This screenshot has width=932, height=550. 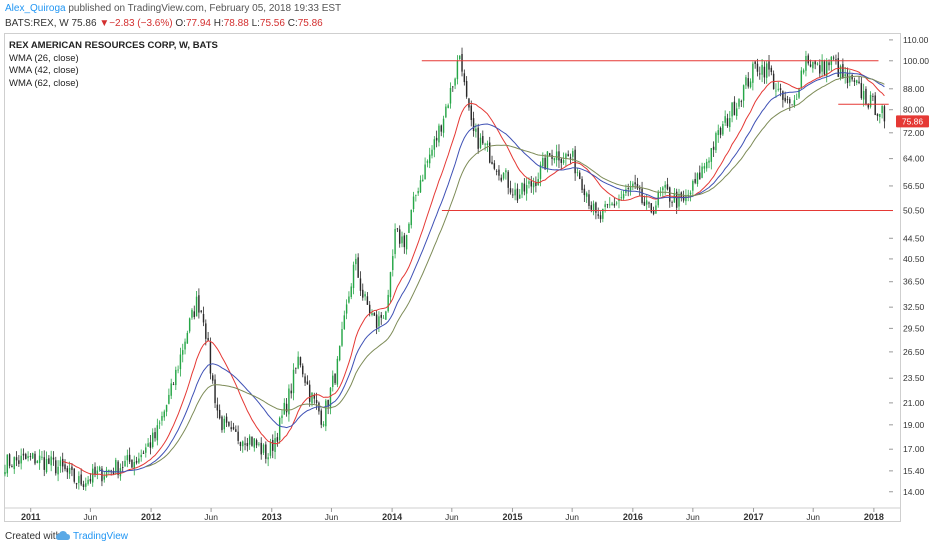 What do you see at coordinates (44, 70) in the screenshot?
I see `legend-wma42: WMA (42, close)` at bounding box center [44, 70].